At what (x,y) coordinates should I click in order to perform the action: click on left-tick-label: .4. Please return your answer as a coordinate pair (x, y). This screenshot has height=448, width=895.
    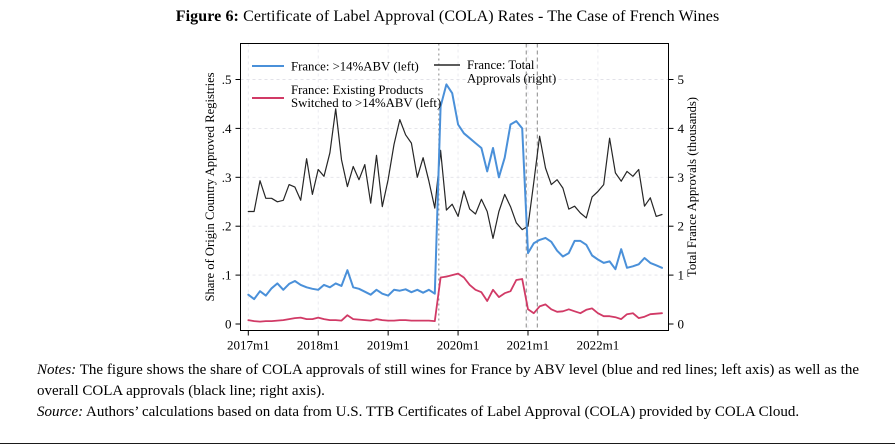
    Looking at the image, I should click on (227, 128).